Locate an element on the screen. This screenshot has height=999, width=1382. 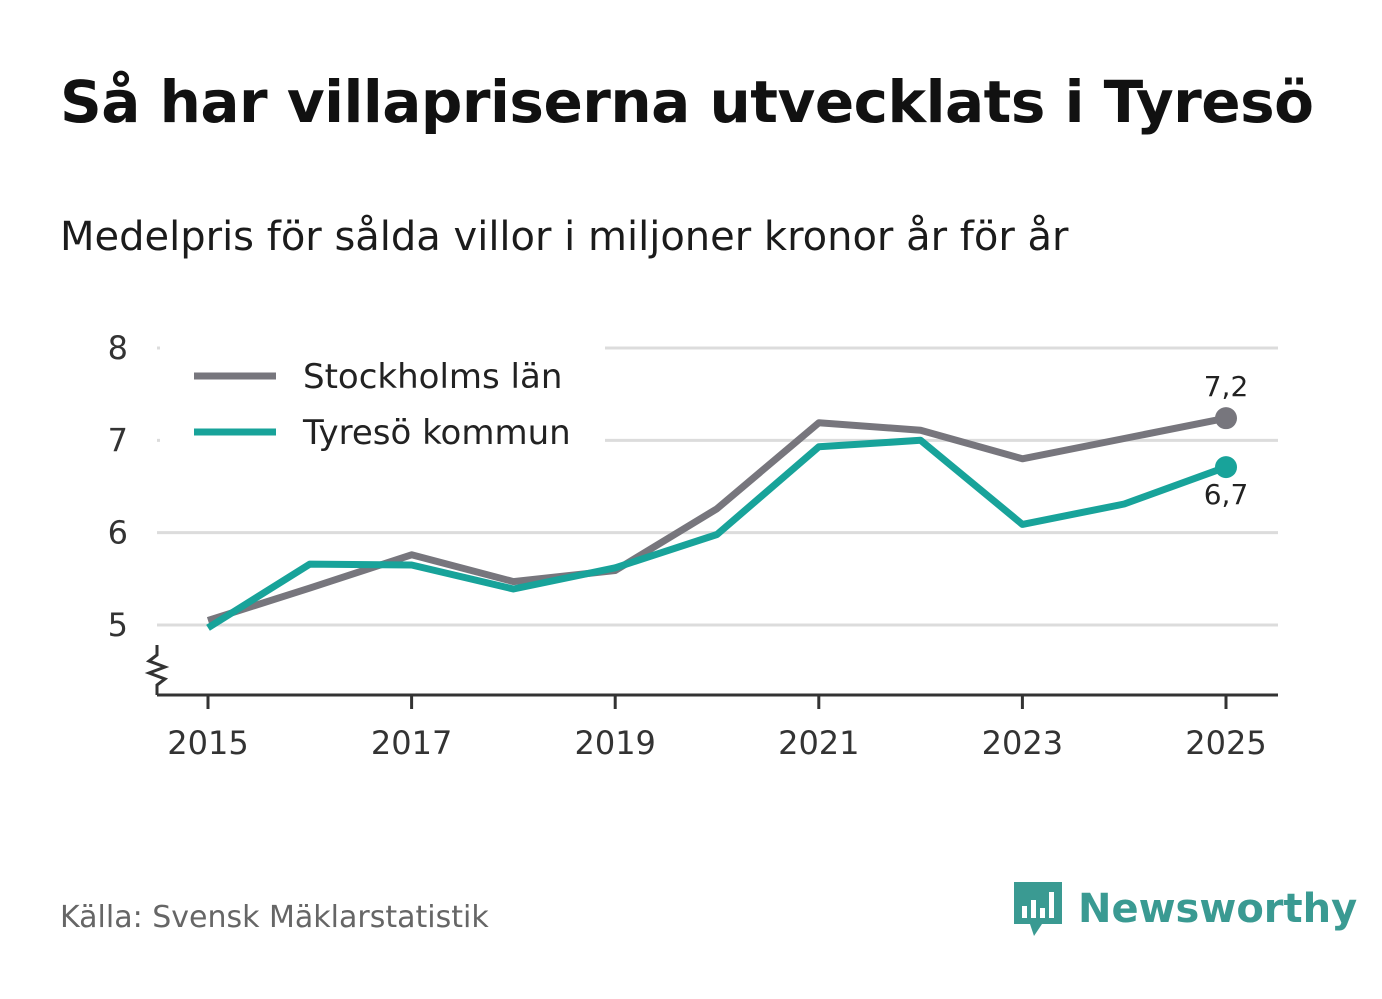
end-labels: 7,2 6,7 is located at coordinates (1226, 440).